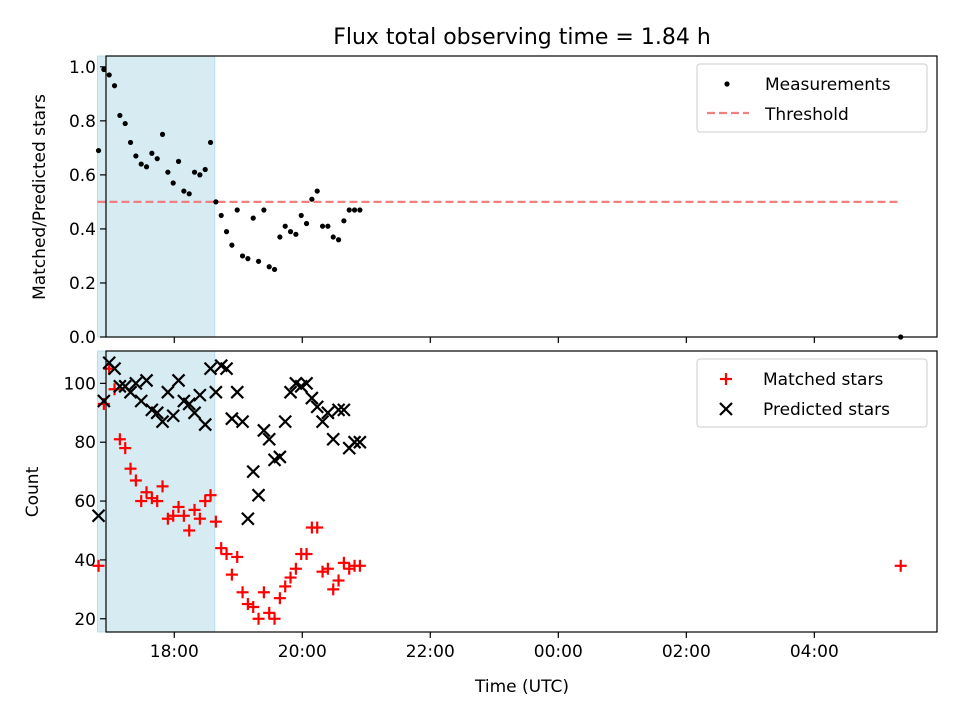 The image size is (960, 720). What do you see at coordinates (156, 196) in the screenshot?
I see `top-shaded-span` at bounding box center [156, 196].